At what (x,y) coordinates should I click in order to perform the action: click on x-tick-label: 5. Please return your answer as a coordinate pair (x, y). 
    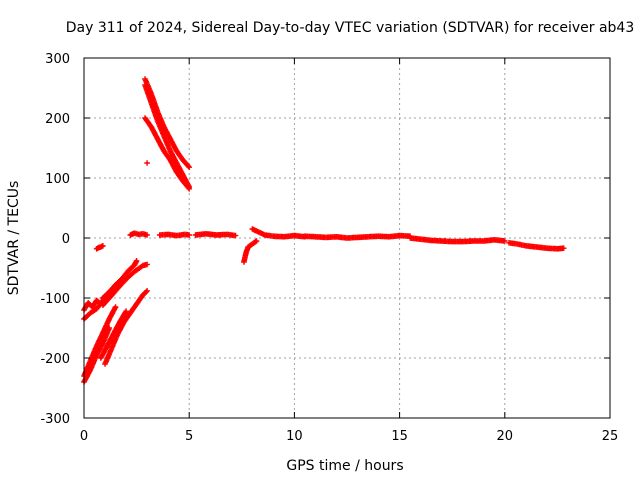
    Looking at the image, I should click on (189, 436).